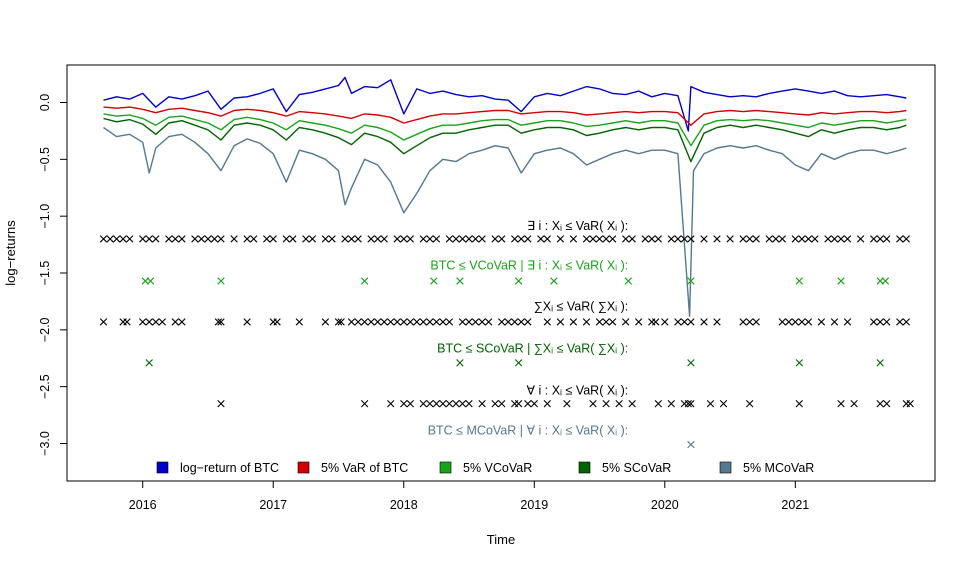  I want to click on annotation-5: BTC ≤ MCoVaR | ∀ i : Xᵢ ≤ VaR( Xᵢ ):, so click(528, 430).